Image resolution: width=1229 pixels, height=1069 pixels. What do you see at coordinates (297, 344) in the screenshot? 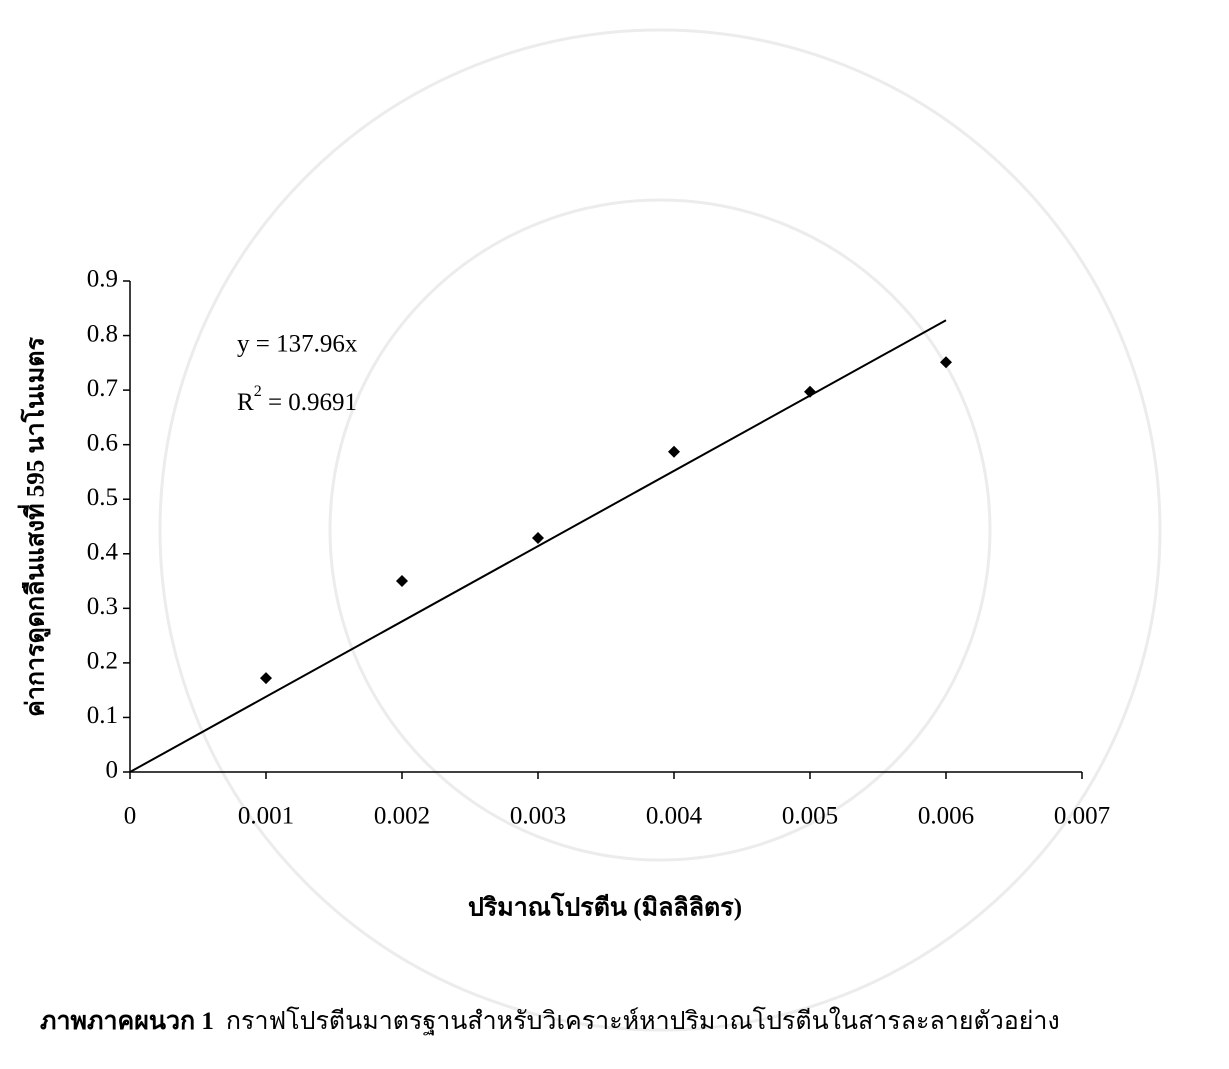
I see `equation: y = 137.96x` at bounding box center [297, 344].